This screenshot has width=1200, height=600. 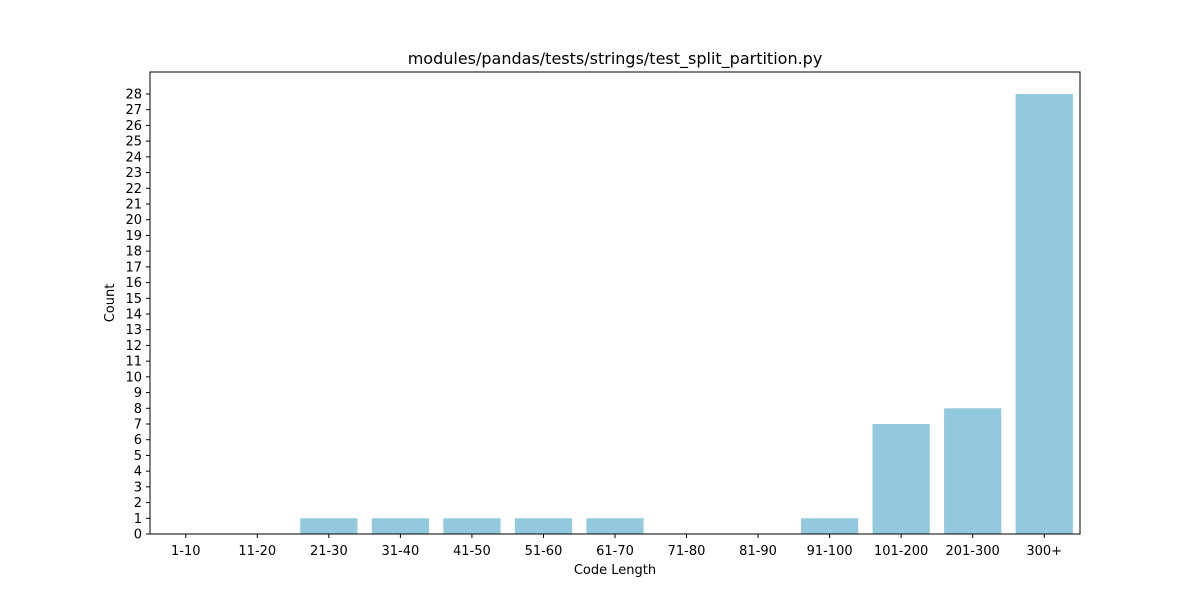 What do you see at coordinates (133, 315) in the screenshot?
I see `y-tick-label: 14` at bounding box center [133, 315].